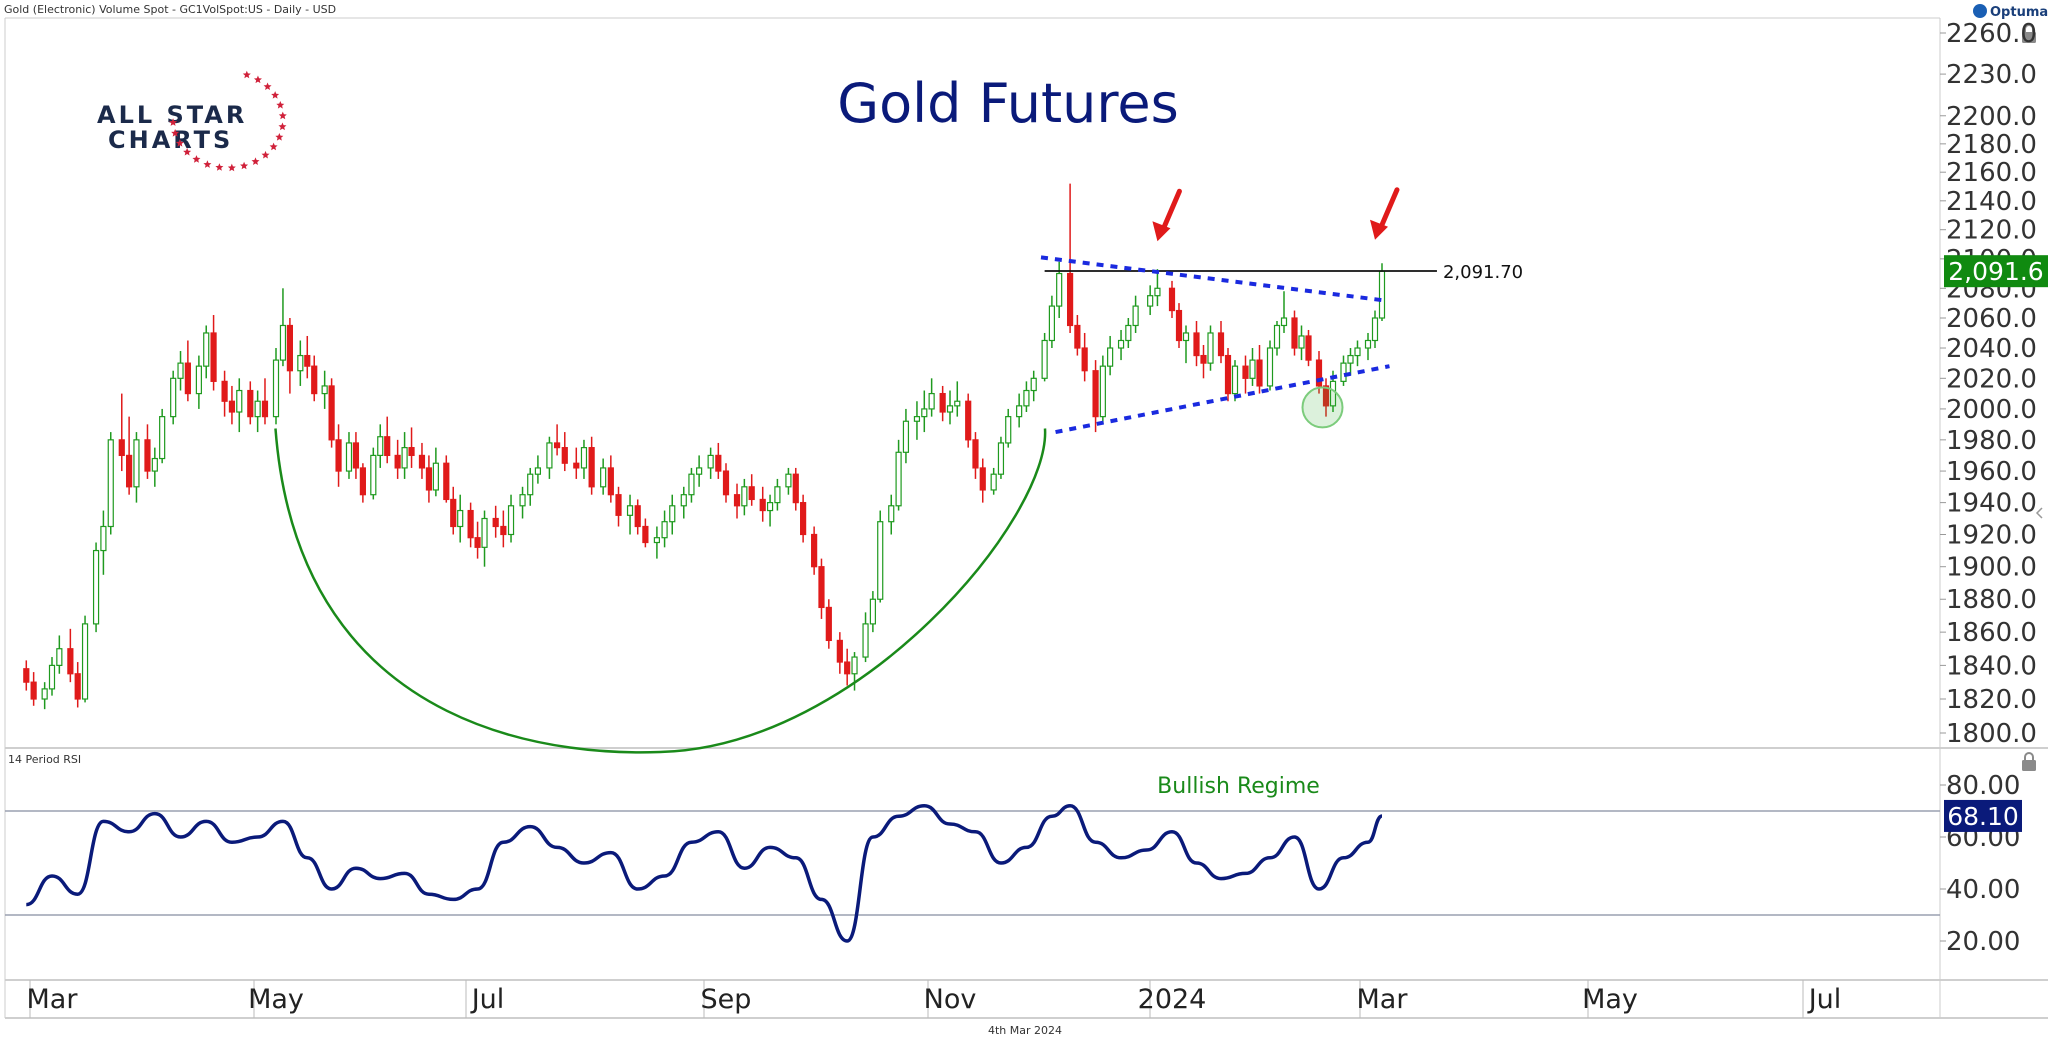 This screenshot has width=2048, height=1044. What do you see at coordinates (1991, 410) in the screenshot?
I see `price-y-tick-label: 2000.0` at bounding box center [1991, 410].